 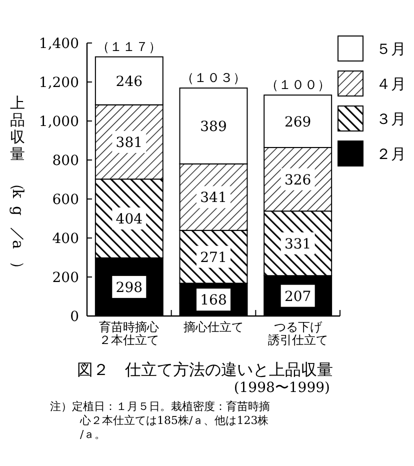 What do you see at coordinates (391, 154) in the screenshot?
I see `legend-label: ２月` at bounding box center [391, 154].